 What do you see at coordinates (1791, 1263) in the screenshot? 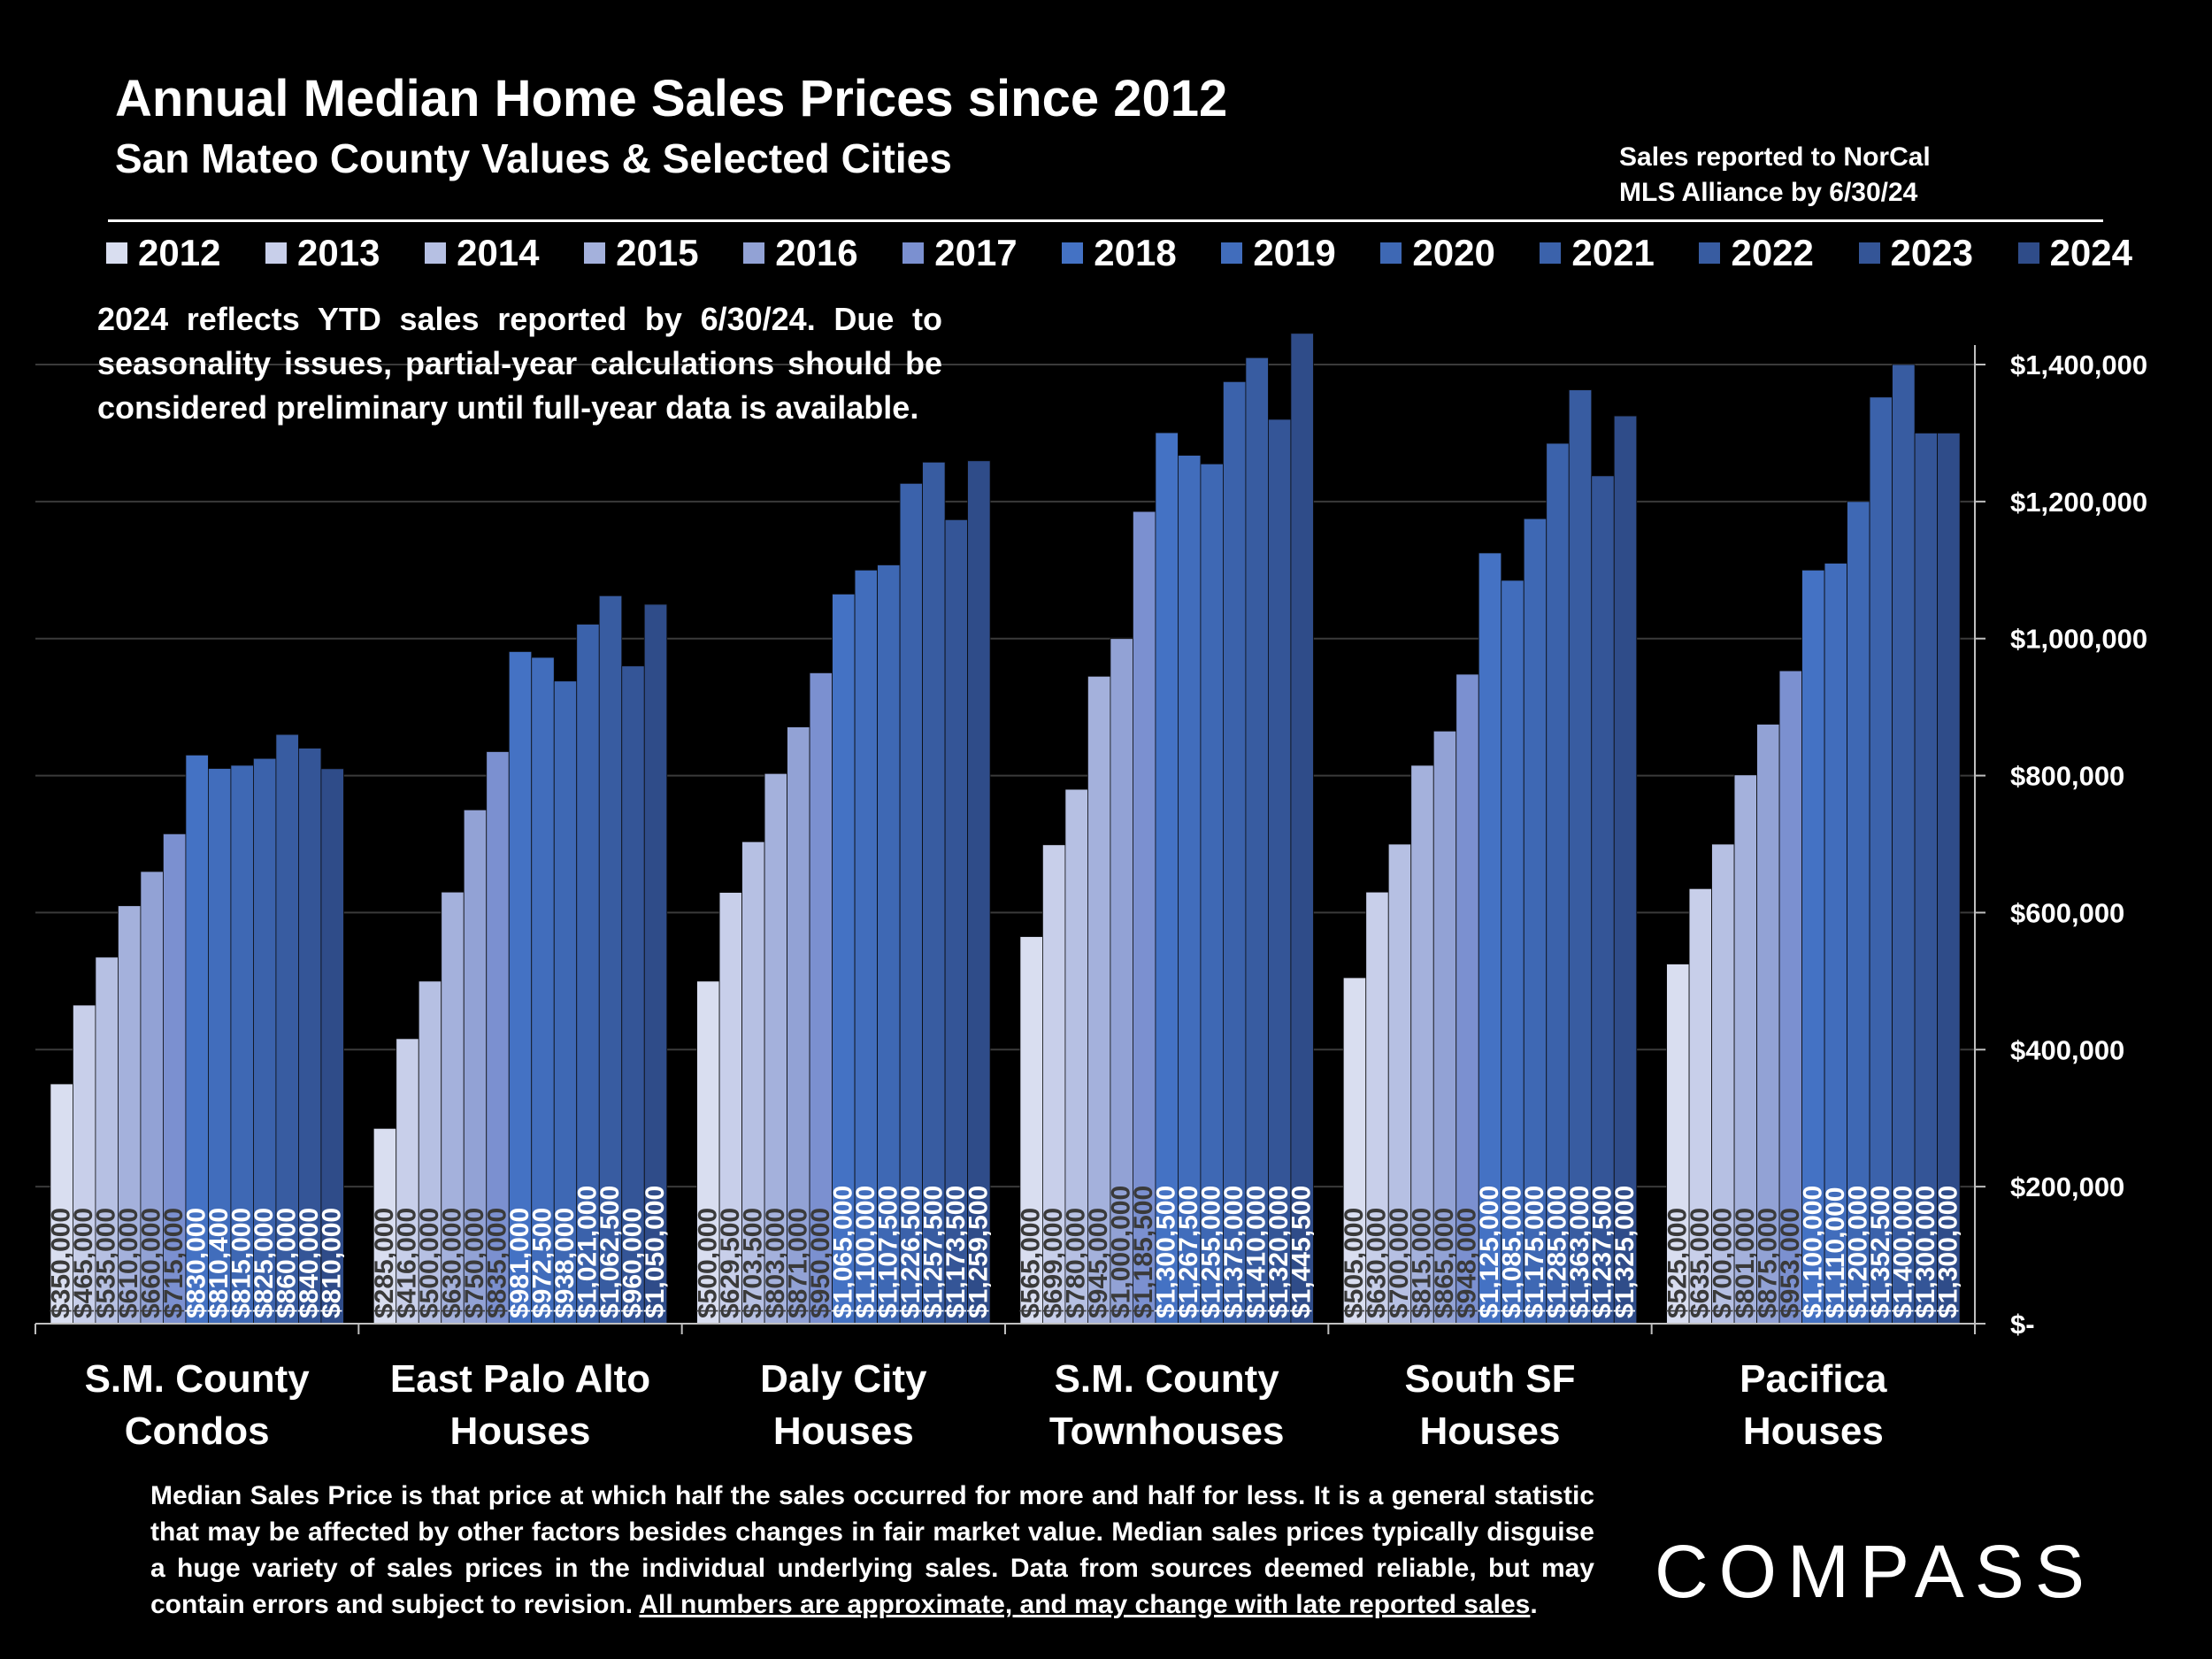
I see `data-label: $953,000` at bounding box center [1791, 1263].